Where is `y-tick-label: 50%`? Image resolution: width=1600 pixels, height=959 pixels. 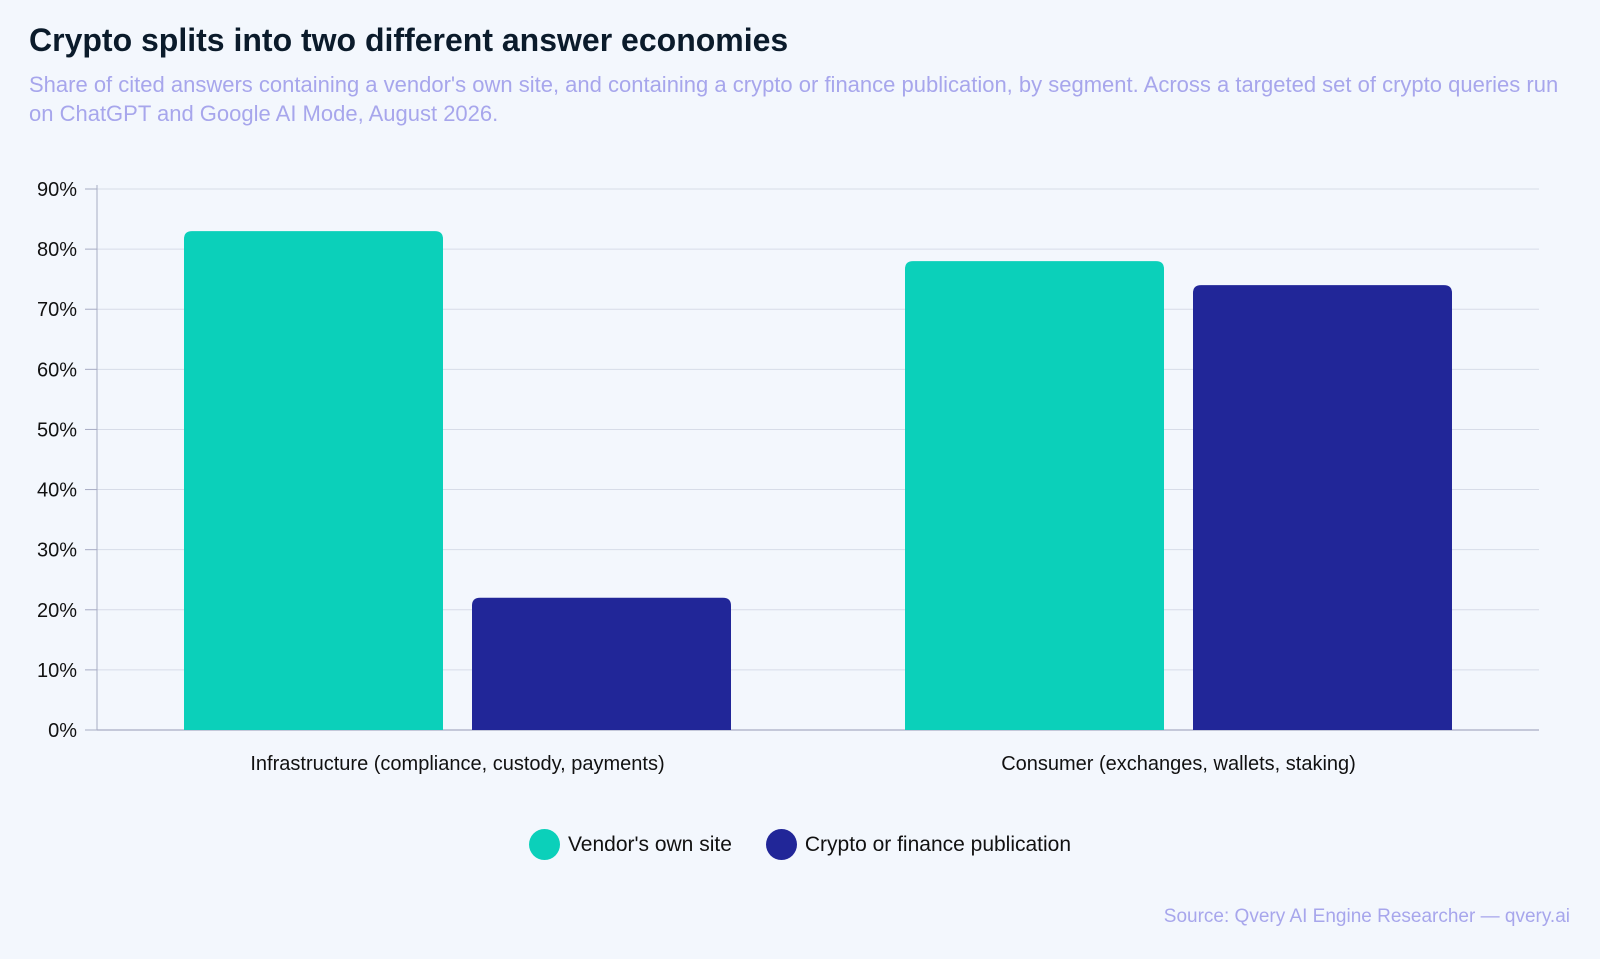 y-tick-label: 50% is located at coordinates (57, 430).